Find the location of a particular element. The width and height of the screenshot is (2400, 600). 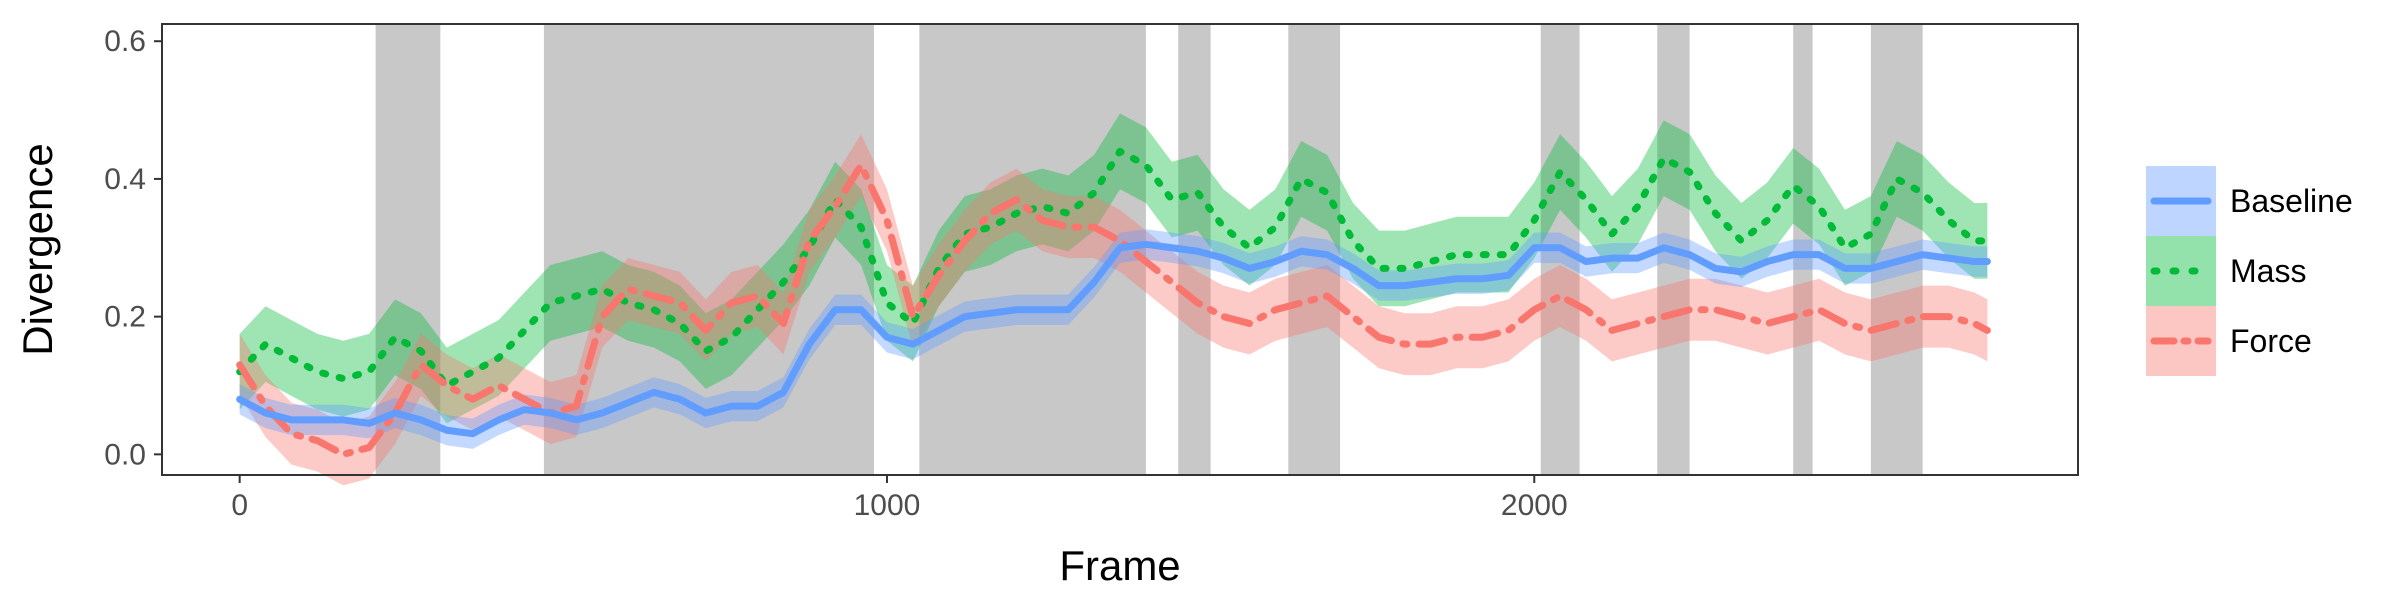

legend-item-baseline: Baseline is located at coordinates (2249, 201).